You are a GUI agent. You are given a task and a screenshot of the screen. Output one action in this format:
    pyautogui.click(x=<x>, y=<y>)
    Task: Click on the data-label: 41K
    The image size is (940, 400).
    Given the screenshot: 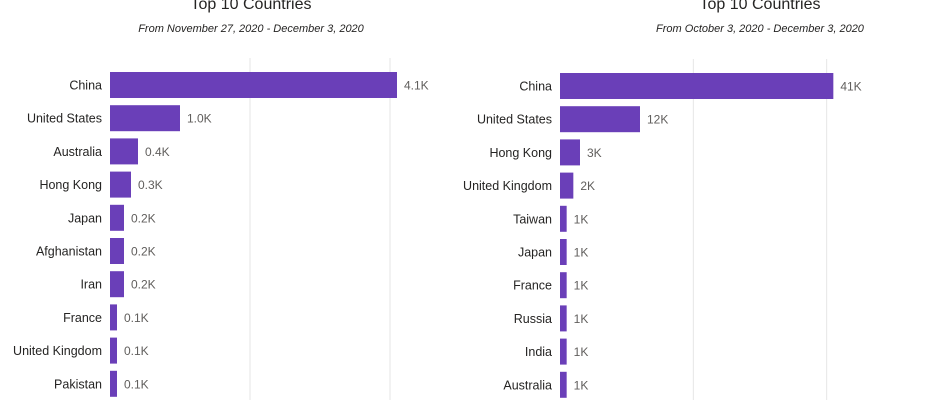 What is the action you would take?
    pyautogui.click(x=850, y=87)
    